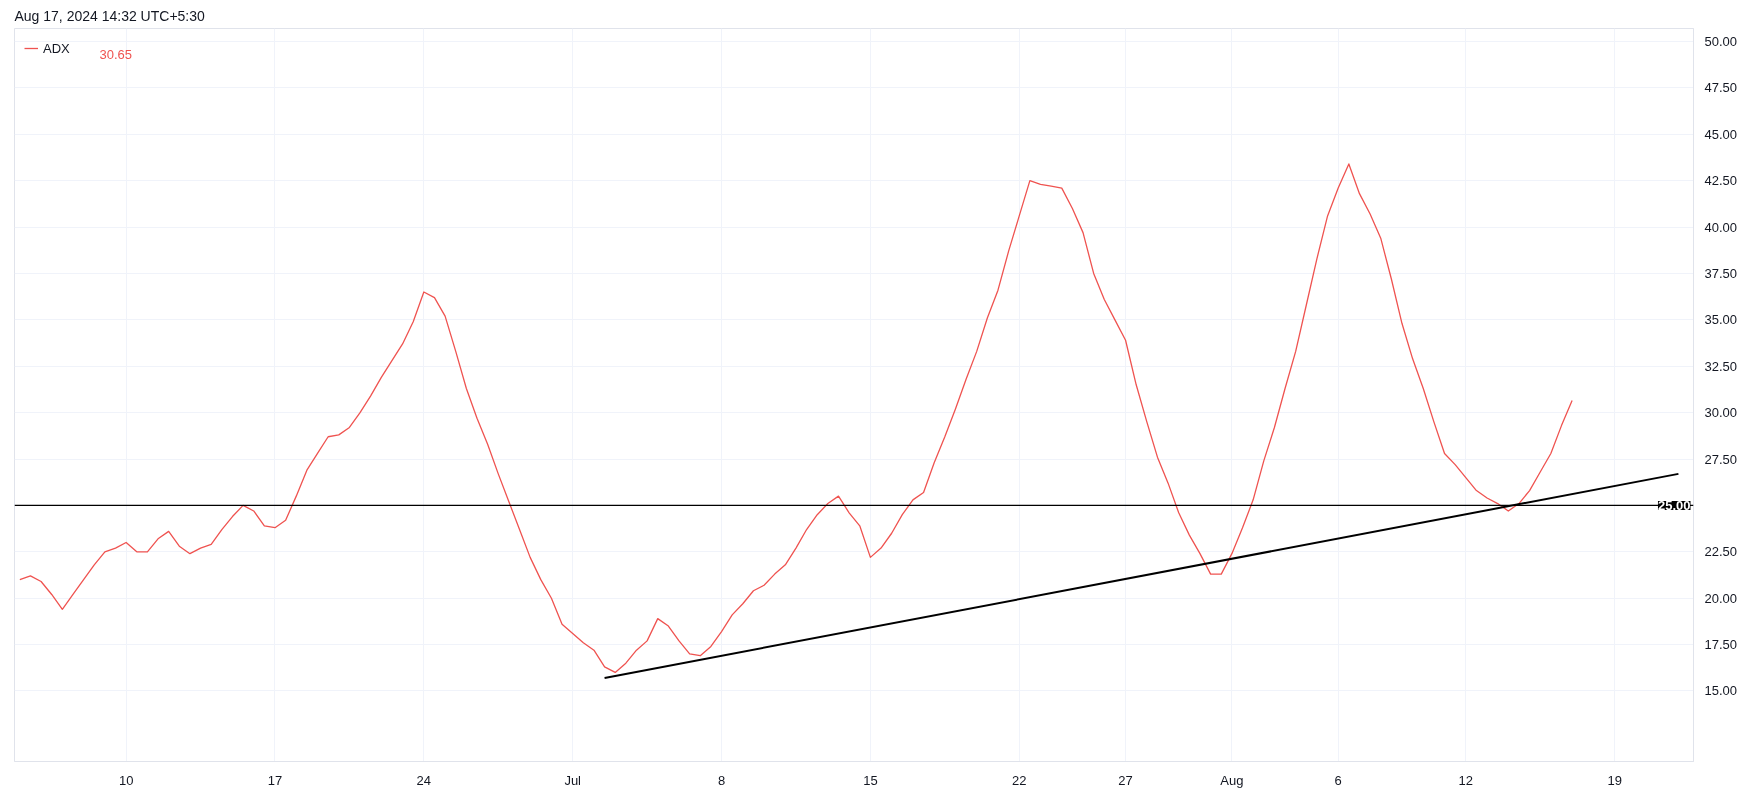 The width and height of the screenshot is (1755, 806). Describe the element at coordinates (1338, 780) in the screenshot. I see `x-tick-label: 6` at that location.